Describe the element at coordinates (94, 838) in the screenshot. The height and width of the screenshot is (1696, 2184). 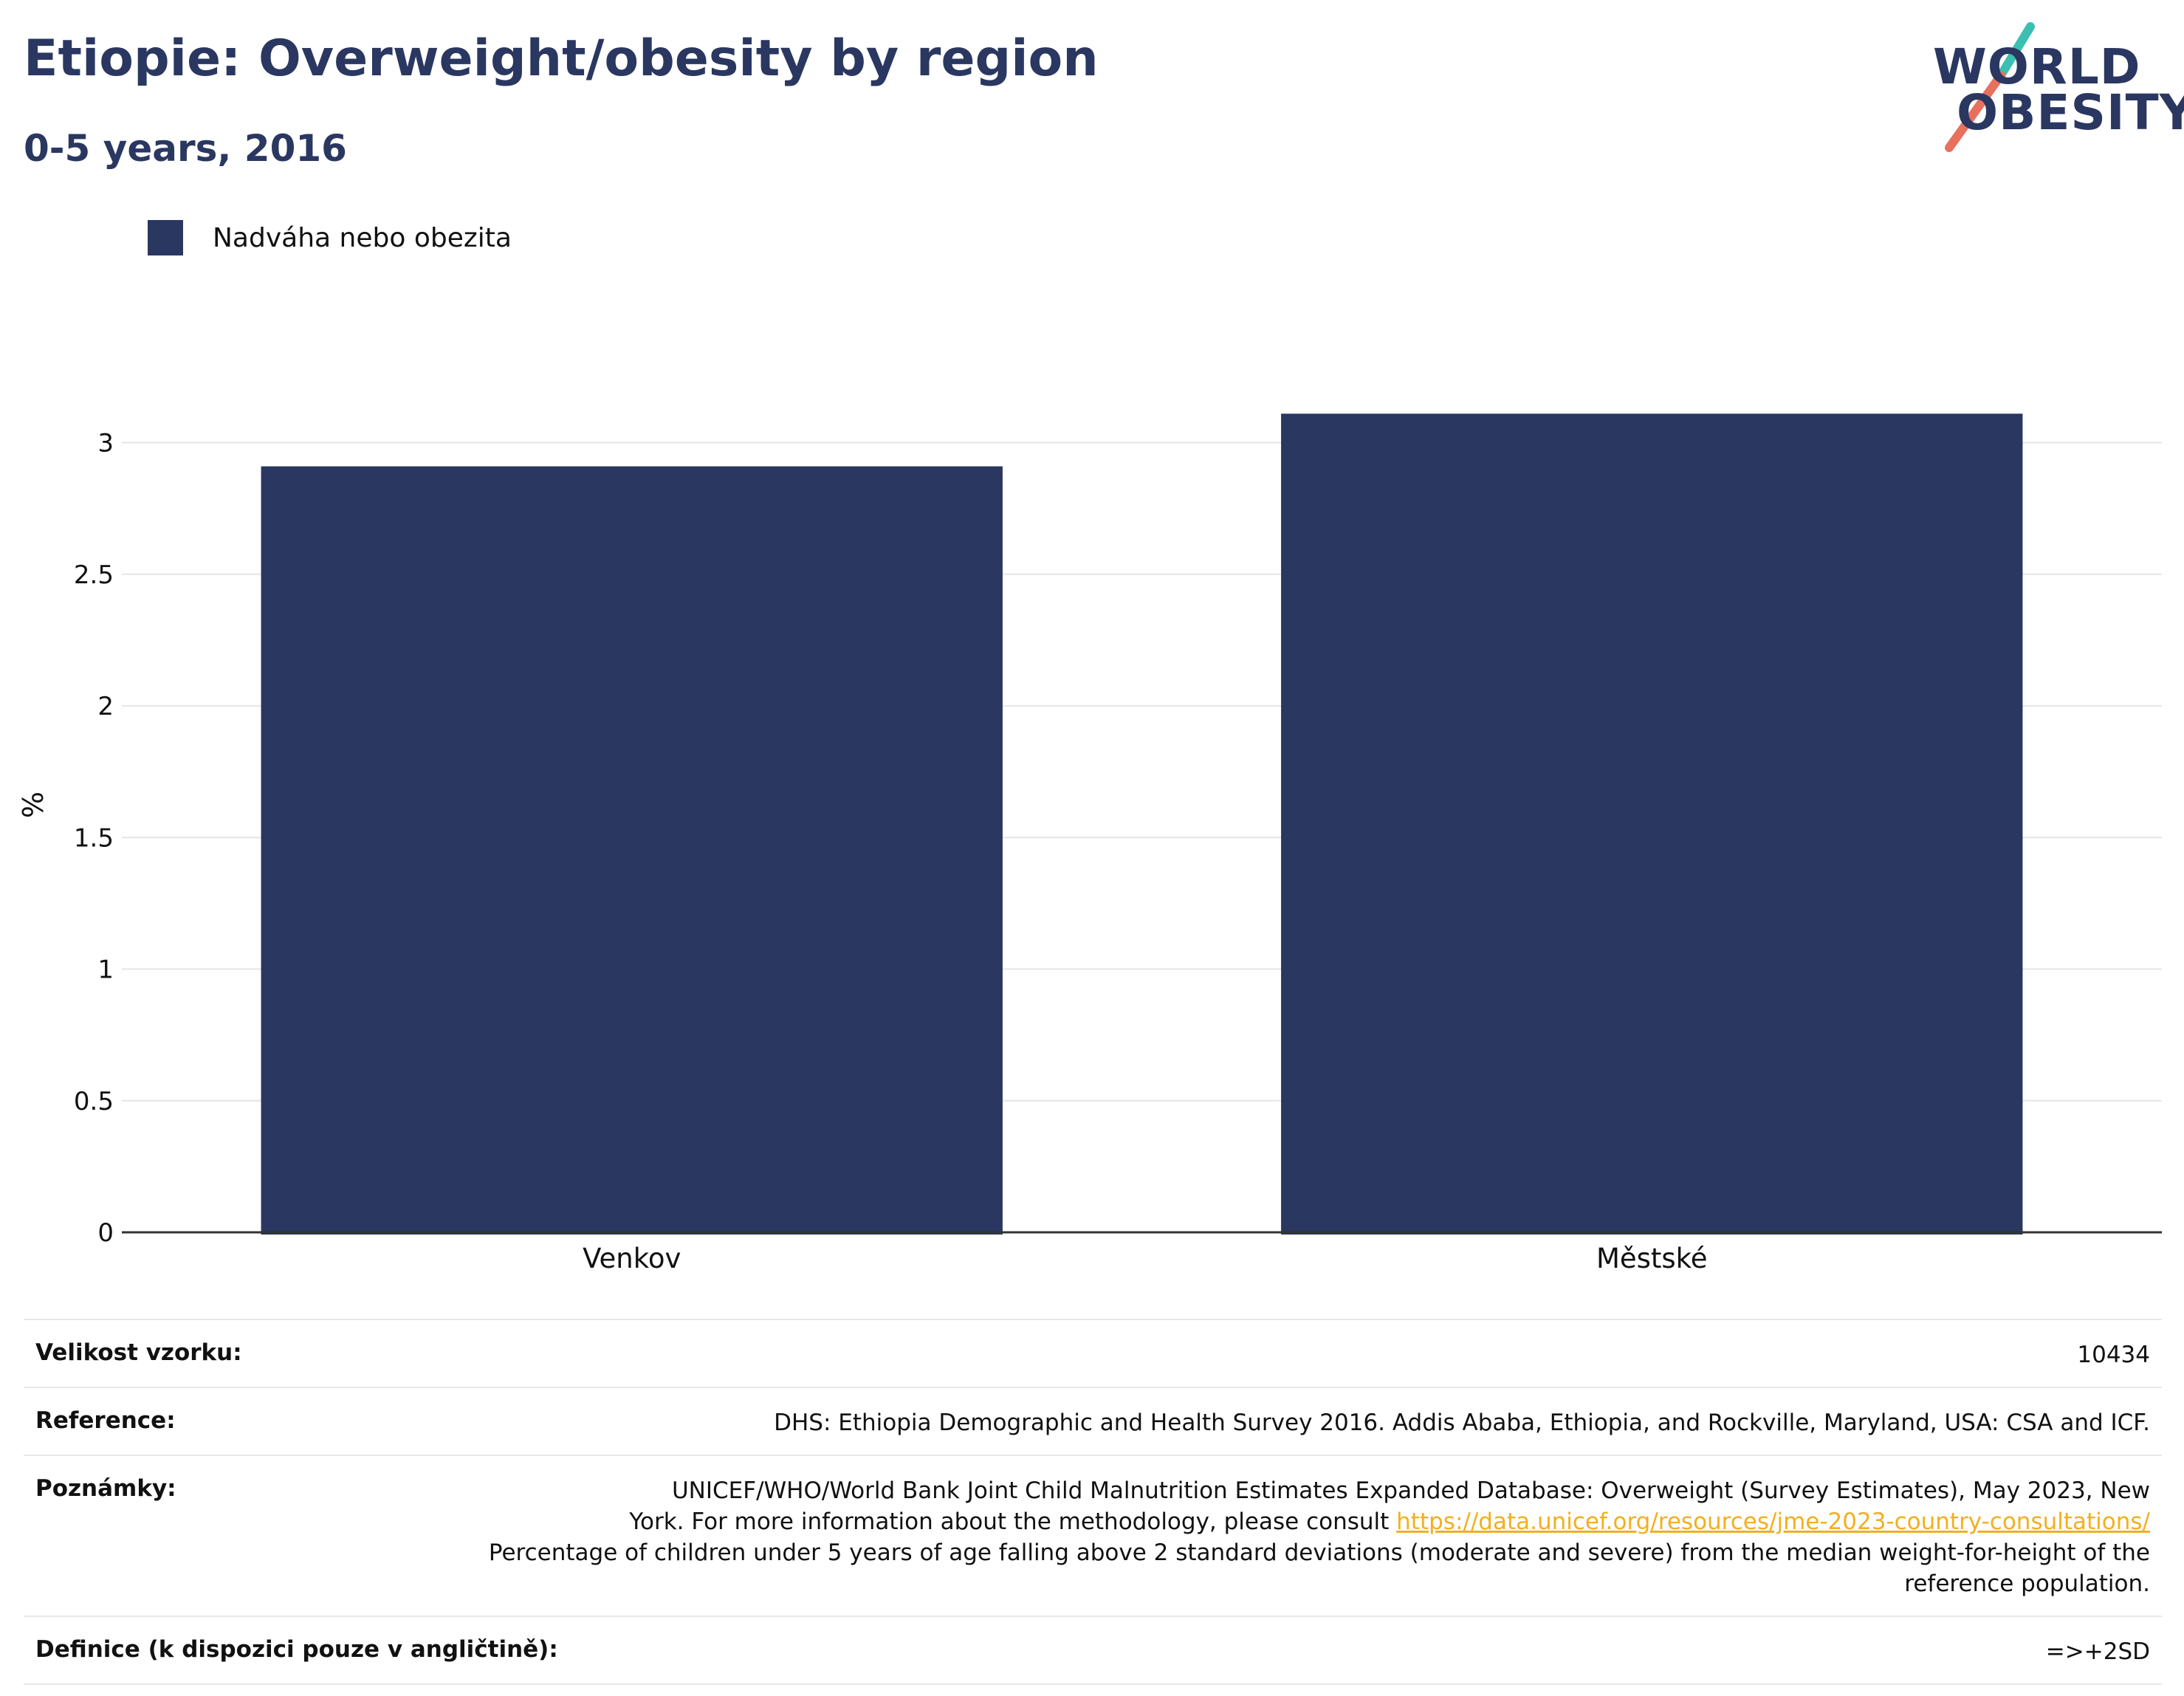
I see `y-tick-label: 1.5` at that location.